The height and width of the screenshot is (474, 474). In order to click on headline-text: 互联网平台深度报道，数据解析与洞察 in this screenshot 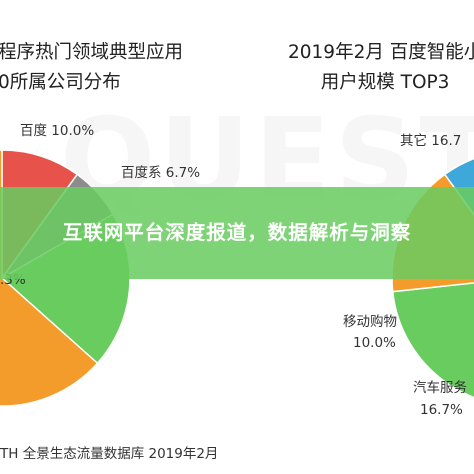, I will do `click(237, 232)`.